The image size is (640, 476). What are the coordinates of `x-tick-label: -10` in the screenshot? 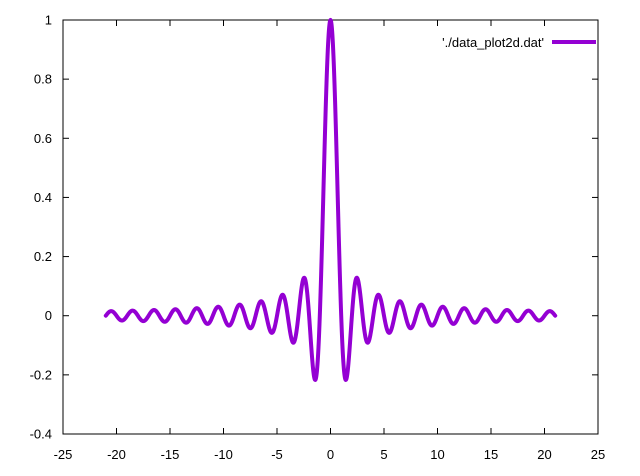 It's located at (223, 454).